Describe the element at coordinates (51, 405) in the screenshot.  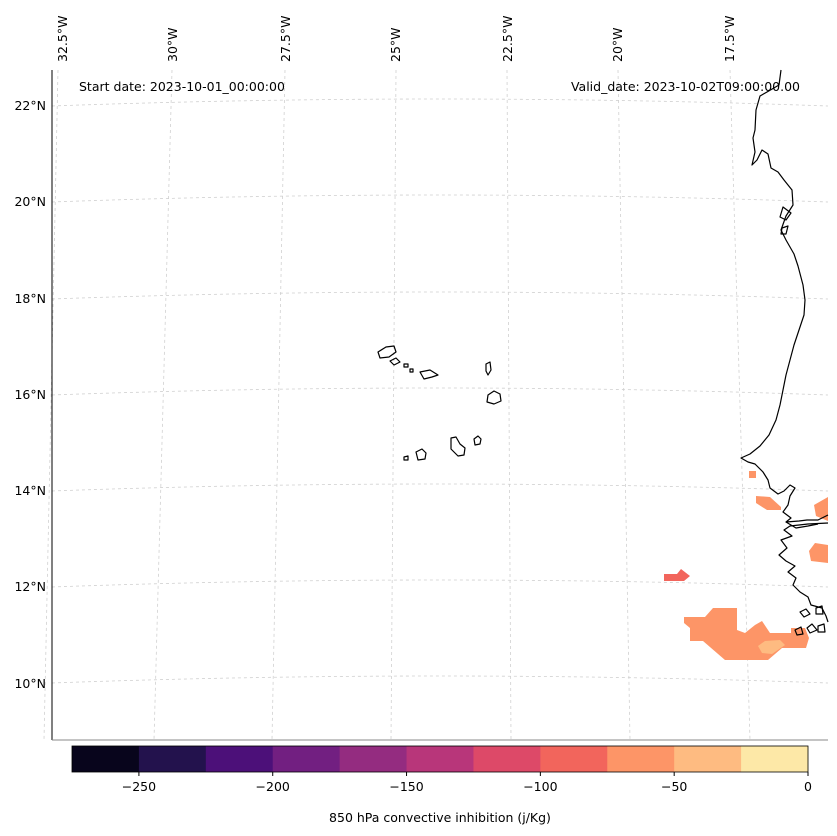
I see `gridline-lon-32-5w` at that location.